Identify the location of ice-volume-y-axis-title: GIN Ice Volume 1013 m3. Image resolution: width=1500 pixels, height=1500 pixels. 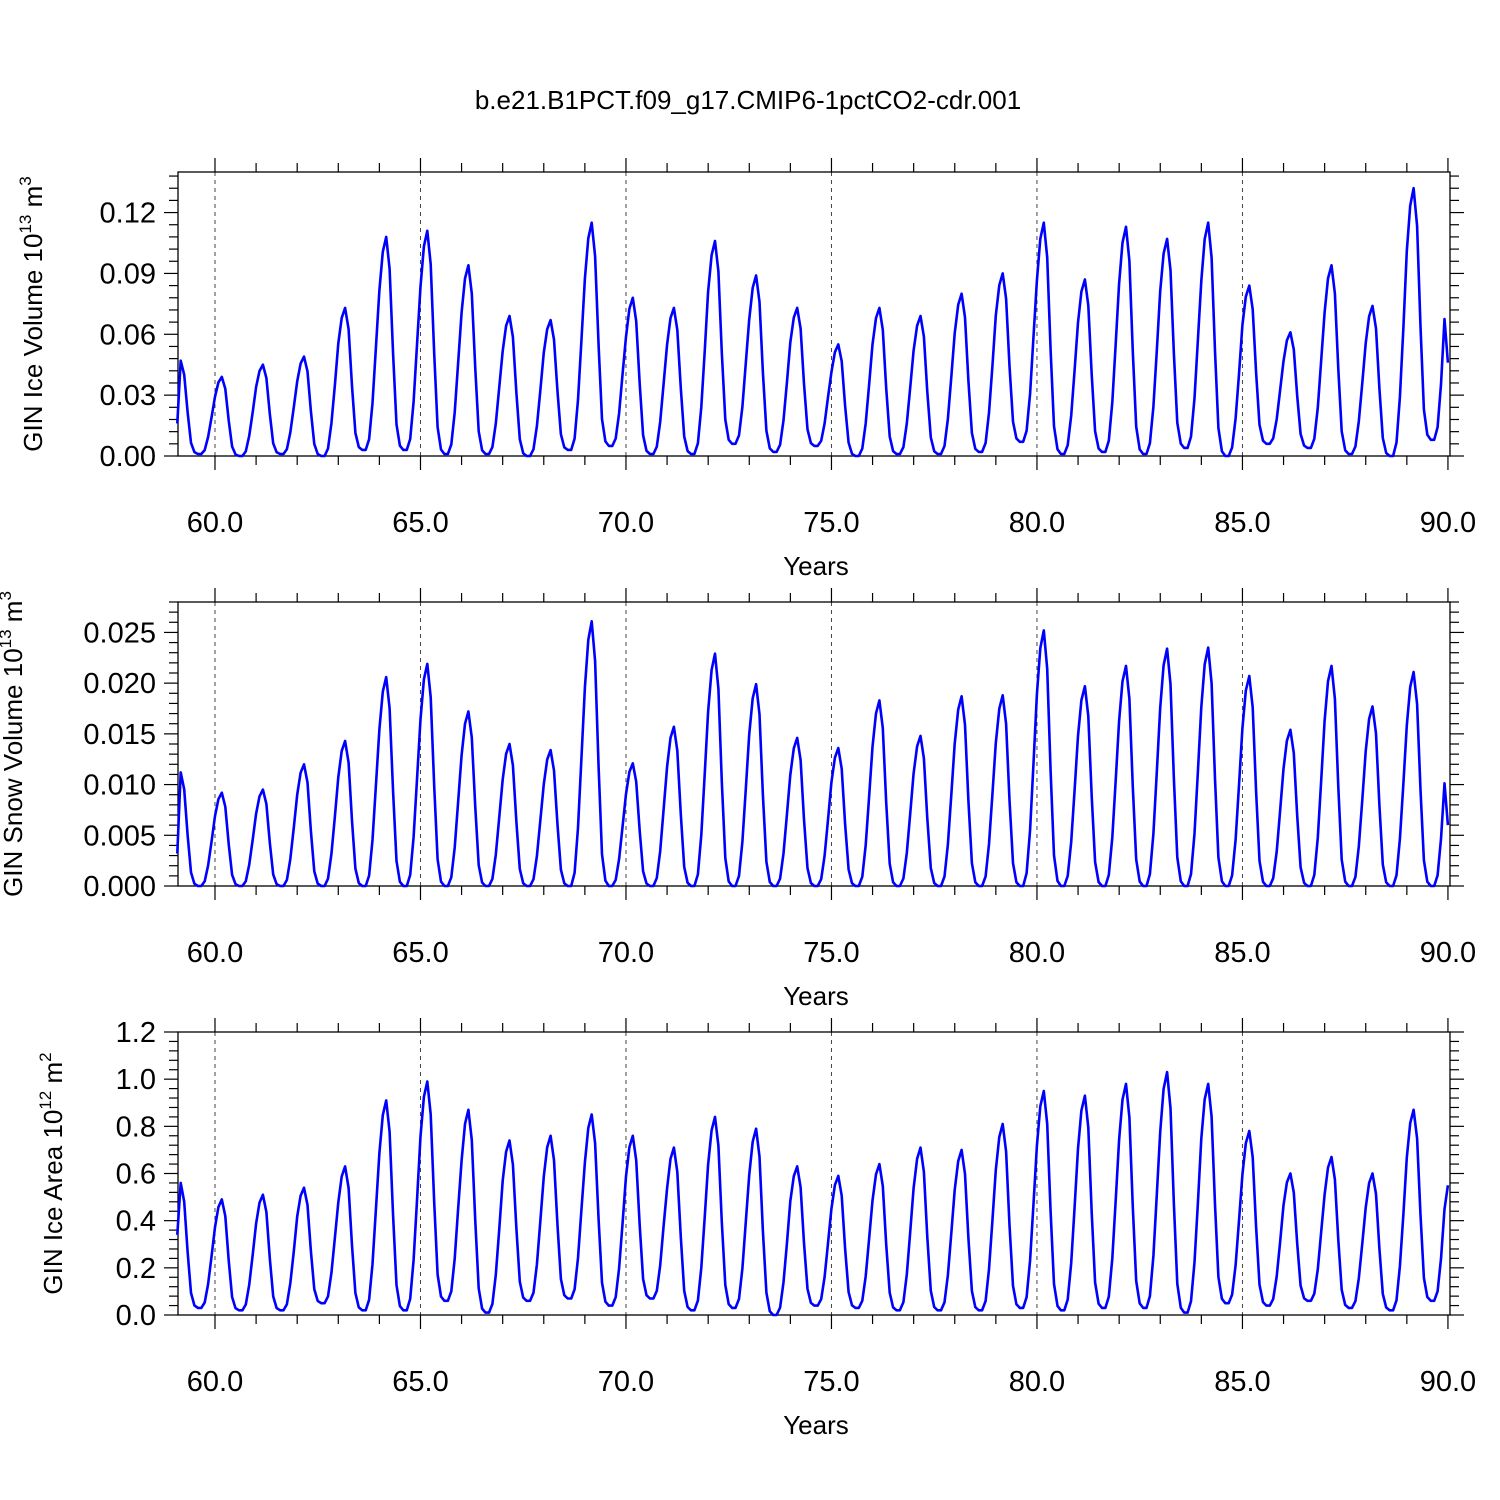
(32, 314).